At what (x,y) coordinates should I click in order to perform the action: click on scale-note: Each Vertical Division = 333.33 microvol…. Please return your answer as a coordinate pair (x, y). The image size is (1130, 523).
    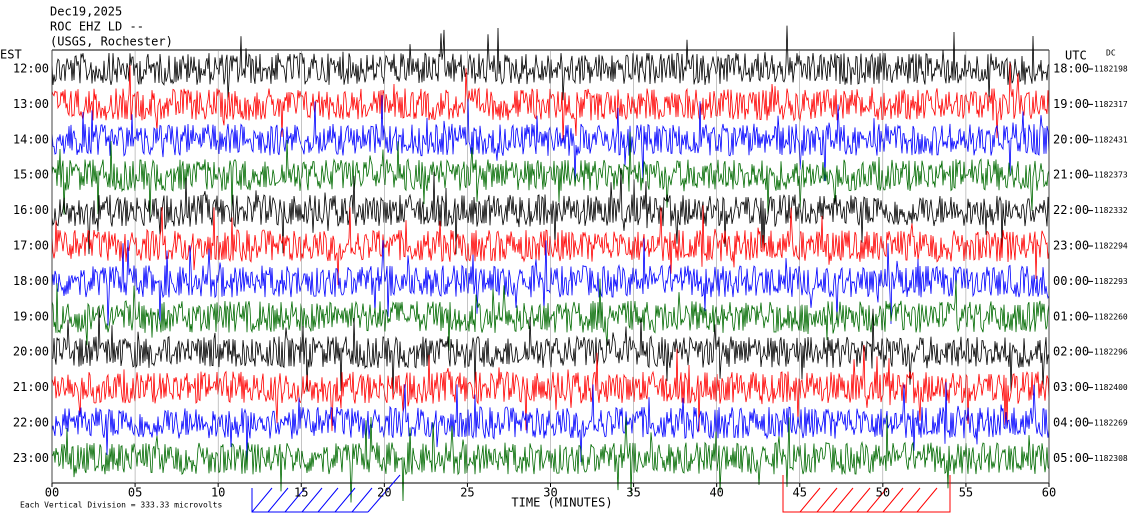
    Looking at the image, I should click on (121, 505).